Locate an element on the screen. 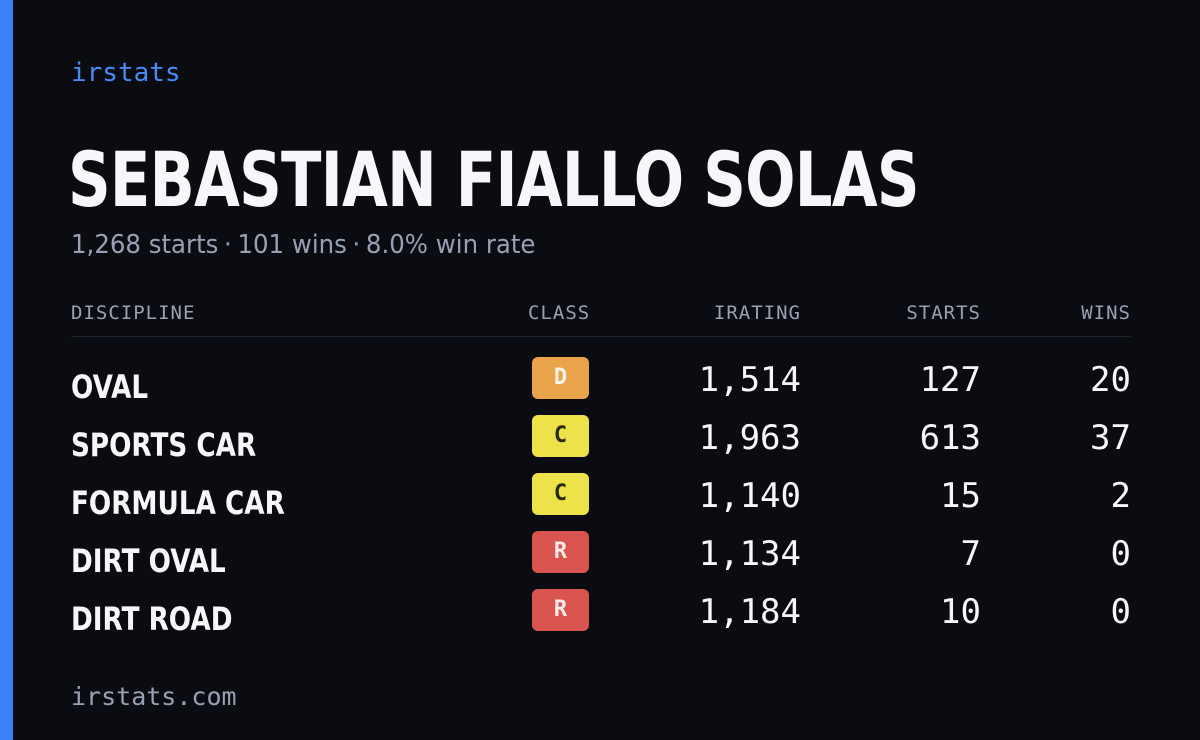 The height and width of the screenshot is (740, 1200). irating-value: 1,963 is located at coordinates (749, 438).